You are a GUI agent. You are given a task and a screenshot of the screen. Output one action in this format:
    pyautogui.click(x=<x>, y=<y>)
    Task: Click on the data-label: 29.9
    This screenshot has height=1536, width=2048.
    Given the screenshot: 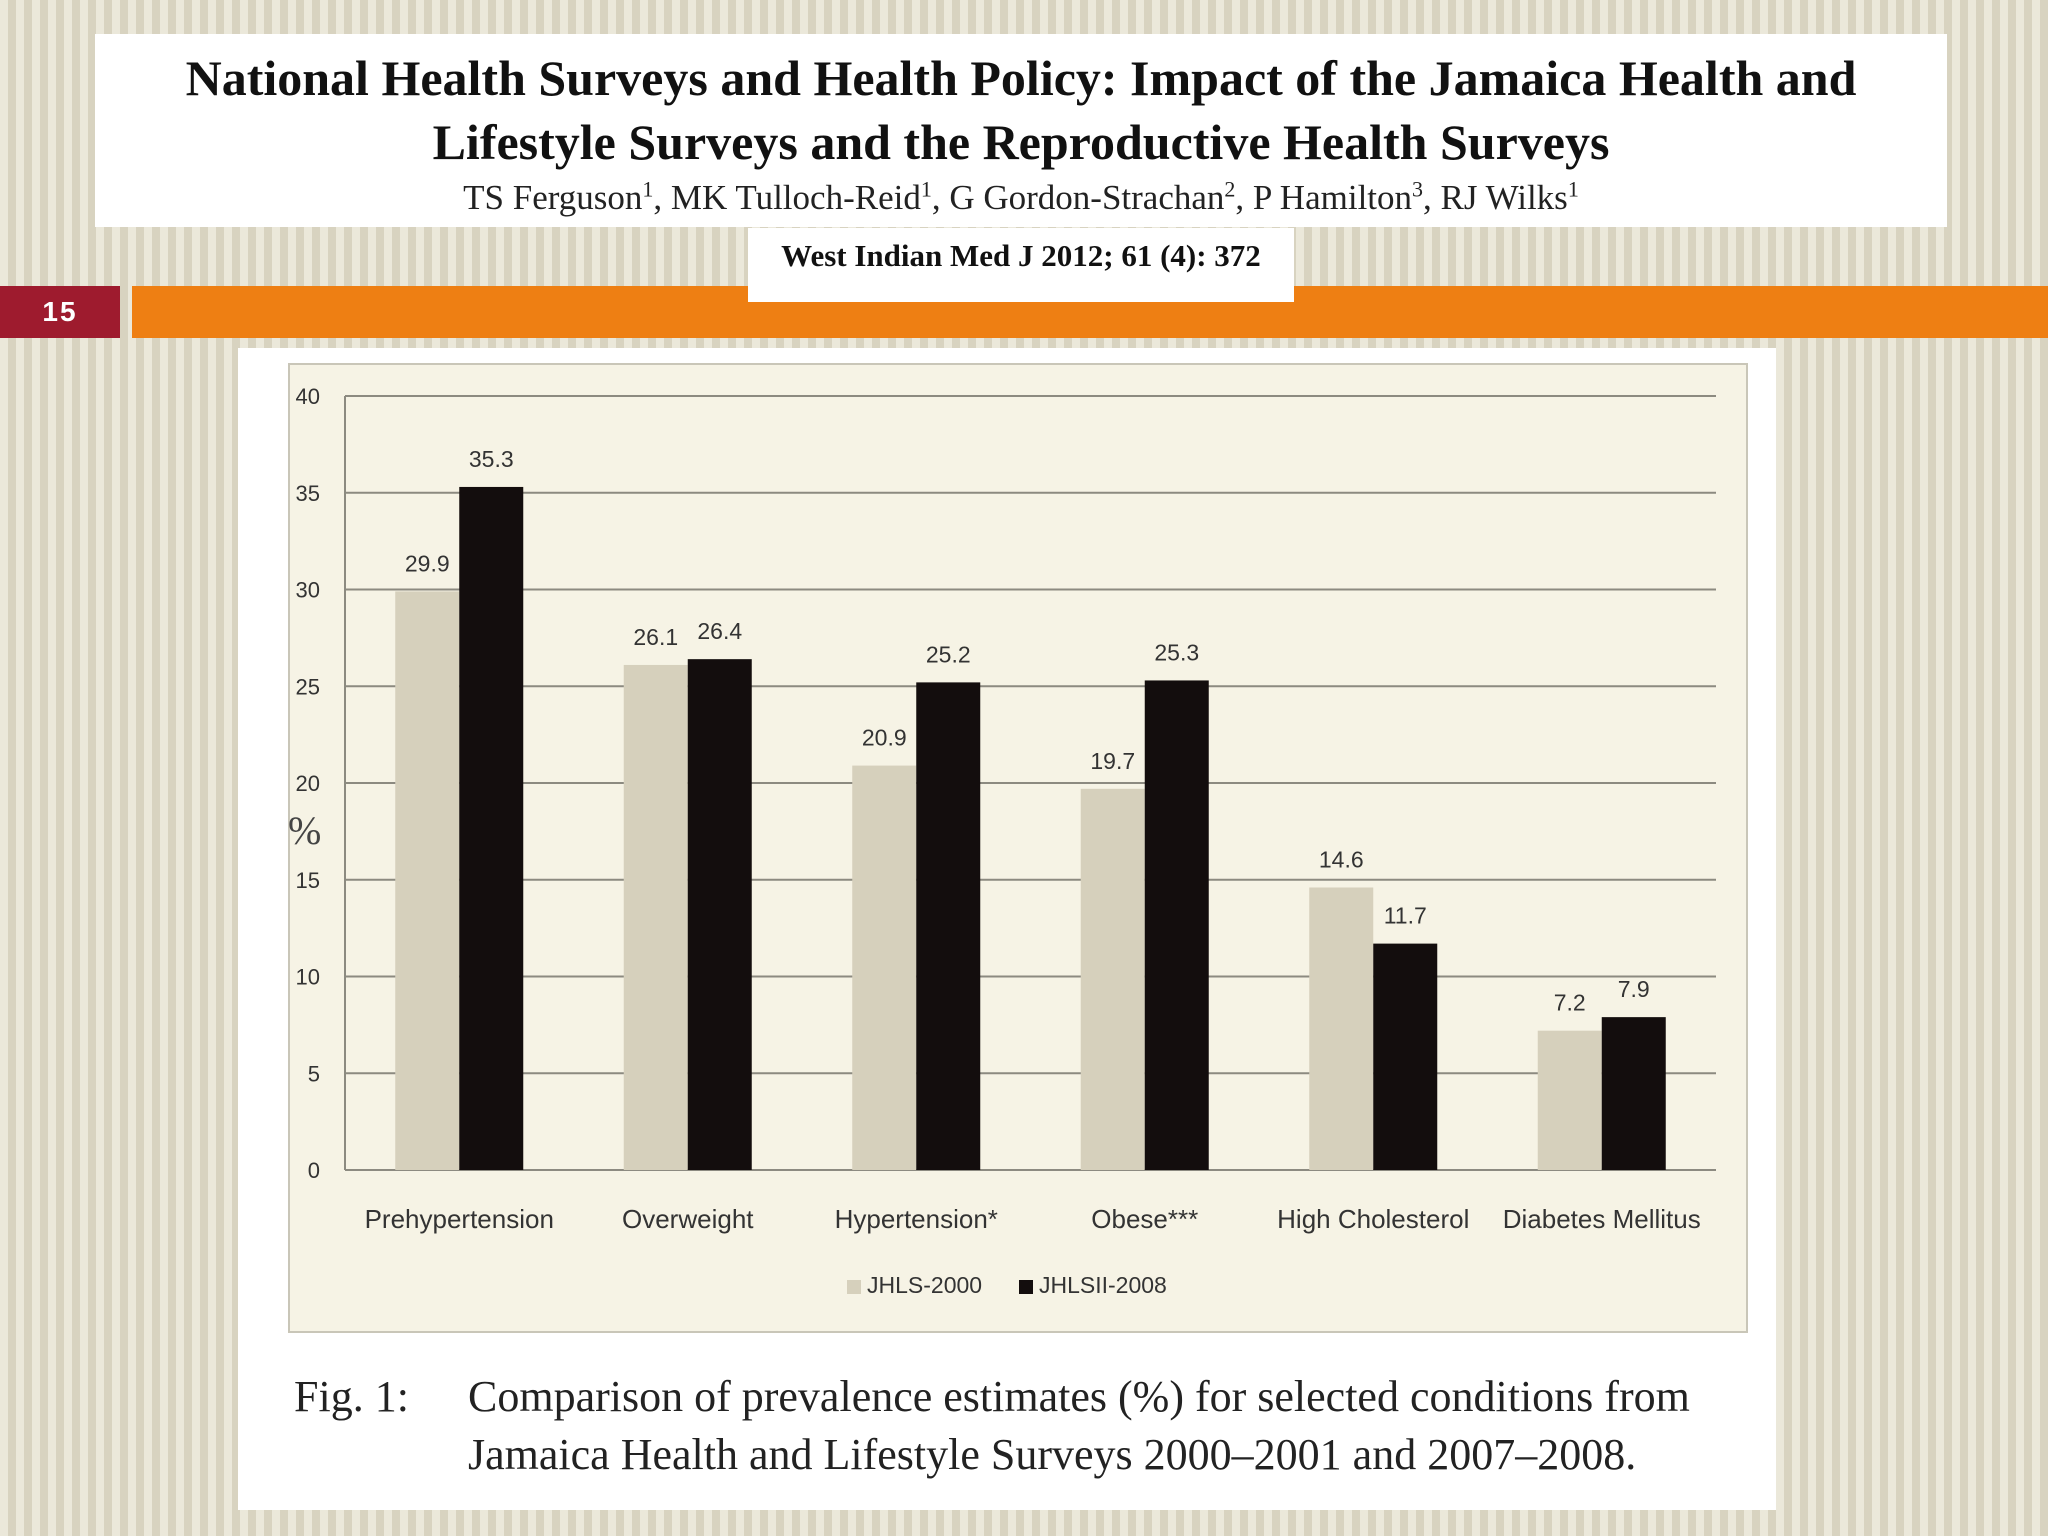 What is the action you would take?
    pyautogui.click(x=427, y=563)
    